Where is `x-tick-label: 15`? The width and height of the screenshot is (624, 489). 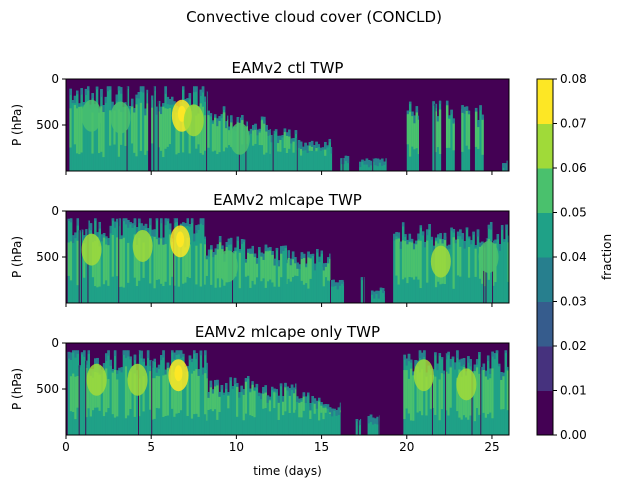 x-tick-label: 15 is located at coordinates (321, 447).